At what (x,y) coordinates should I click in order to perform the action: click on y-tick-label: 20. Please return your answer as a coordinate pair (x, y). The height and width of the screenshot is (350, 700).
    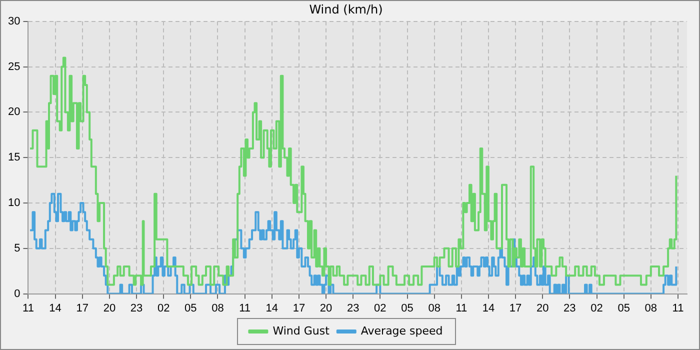
    Looking at the image, I should click on (14, 112).